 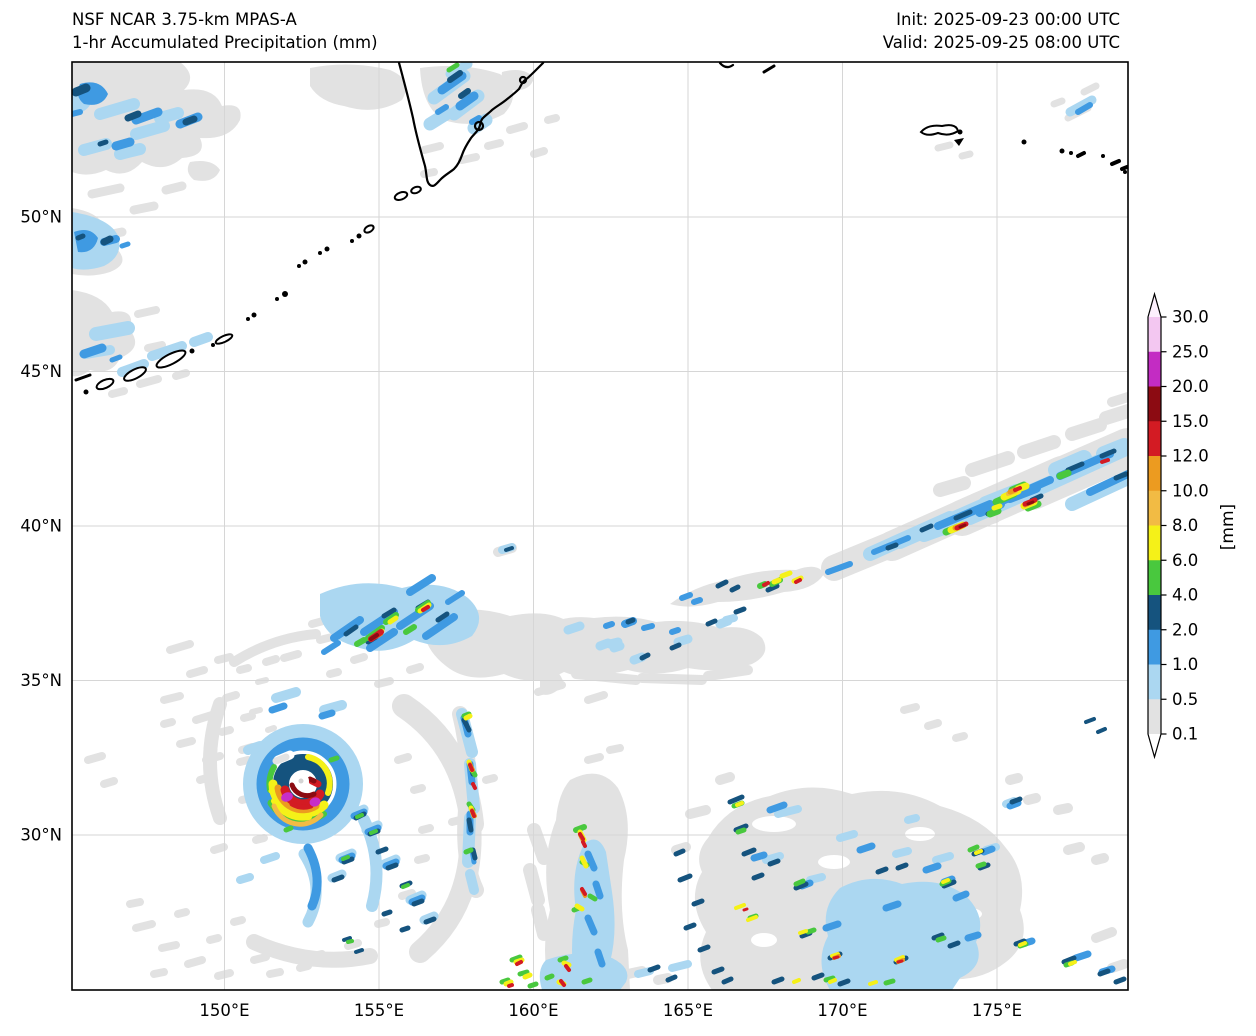 What do you see at coordinates (225, 42) in the screenshot?
I see `field-title: 1-hr Accumulated Precipitation (mm)` at bounding box center [225, 42].